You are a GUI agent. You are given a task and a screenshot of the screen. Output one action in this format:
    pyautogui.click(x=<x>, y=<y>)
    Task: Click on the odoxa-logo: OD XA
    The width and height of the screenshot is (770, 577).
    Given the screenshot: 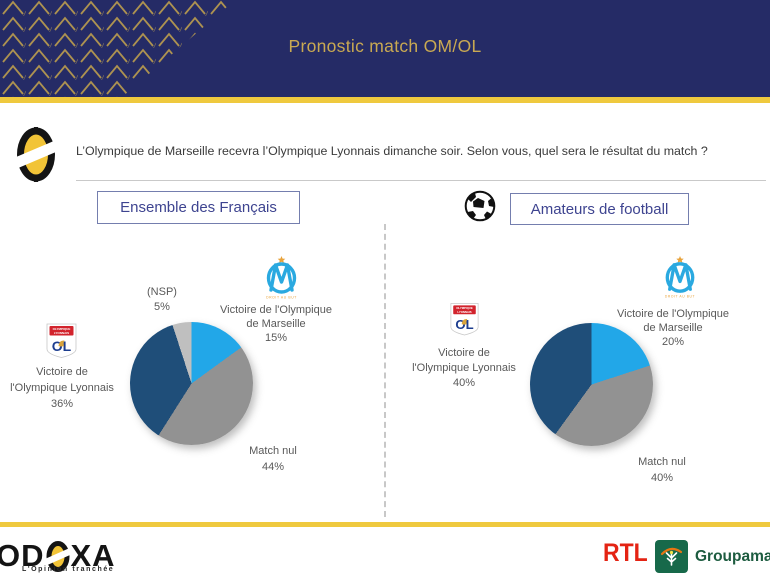 What is the action you would take?
    pyautogui.click(x=58, y=556)
    